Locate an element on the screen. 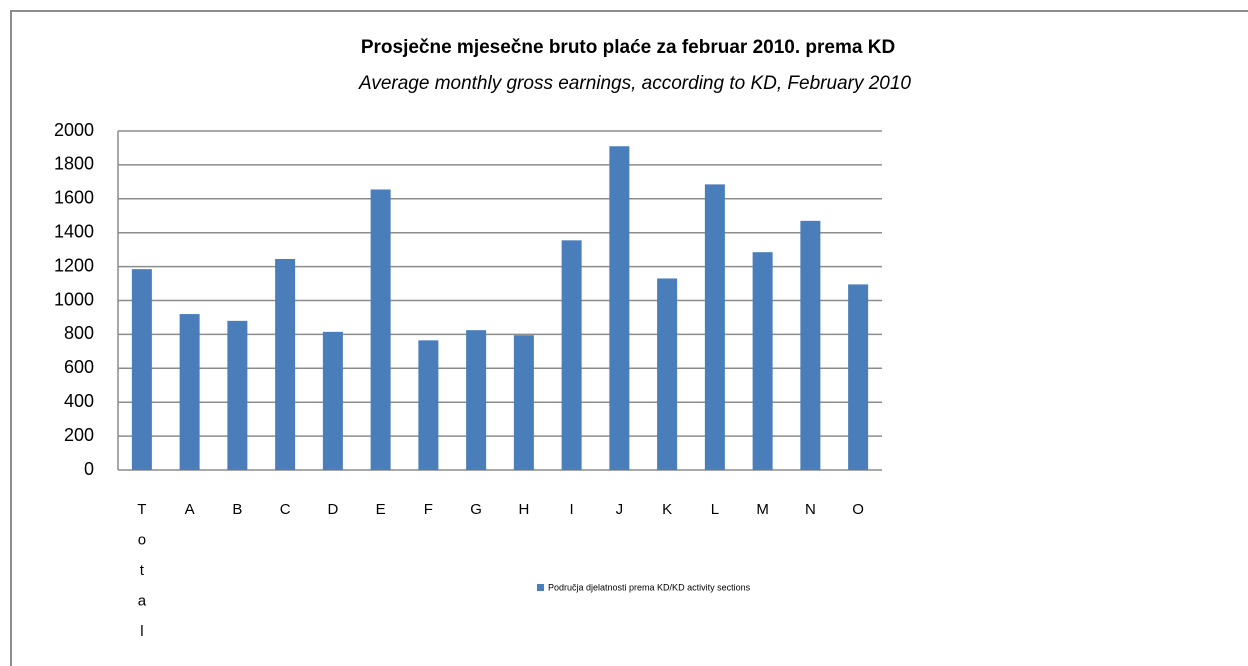 Image resolution: width=1248 pixels, height=666 pixels. x-tick-label: J is located at coordinates (620, 509).